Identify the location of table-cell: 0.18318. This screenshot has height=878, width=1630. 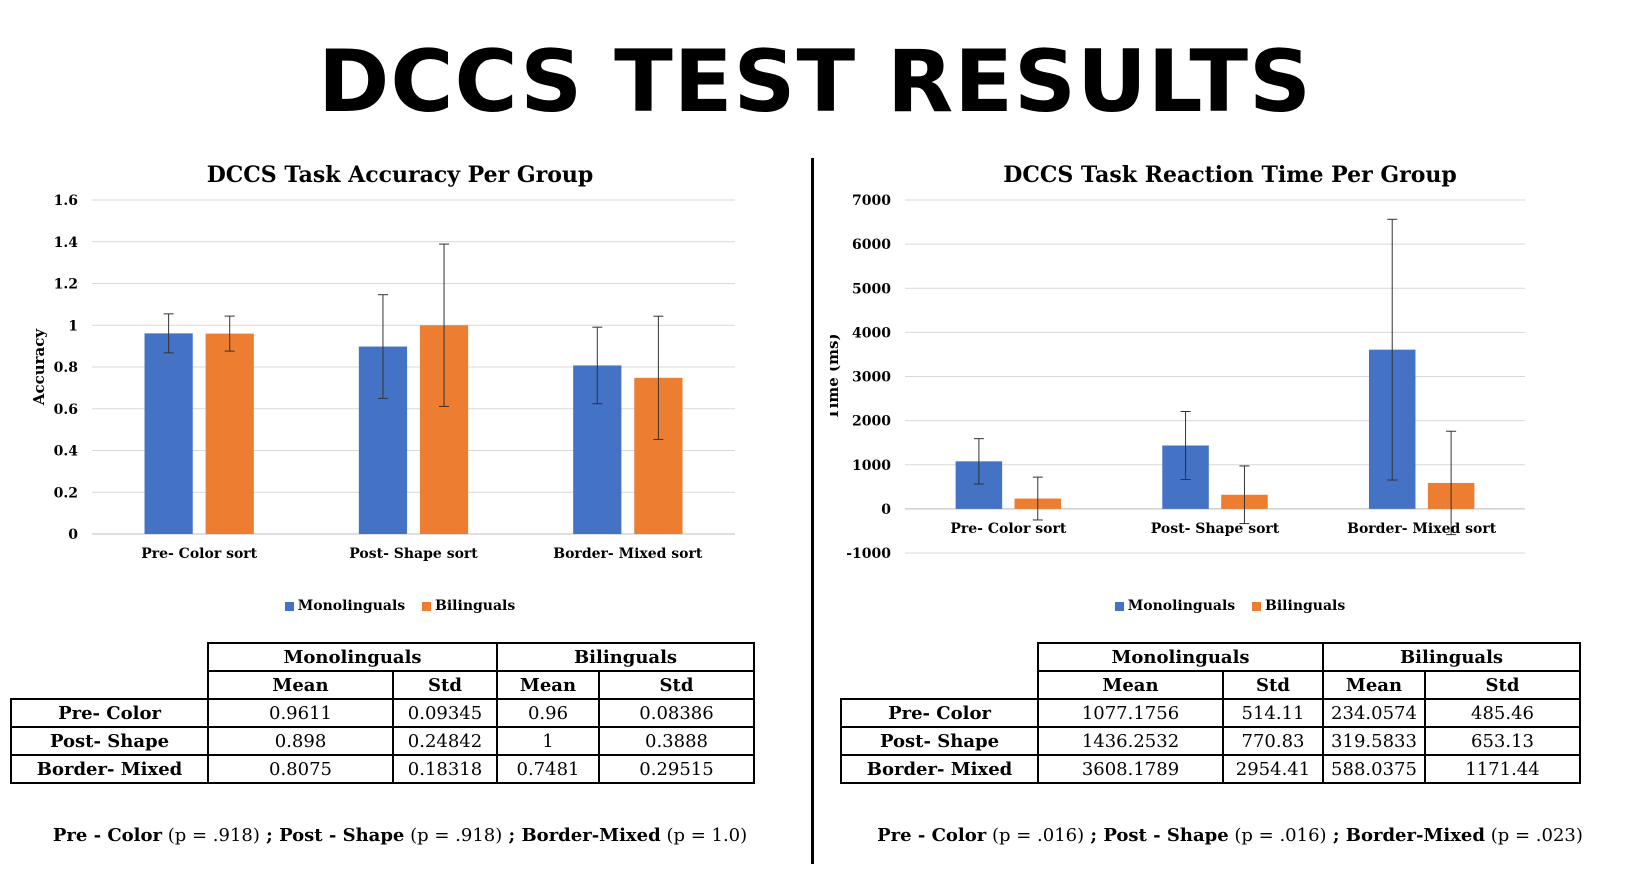
(445, 769).